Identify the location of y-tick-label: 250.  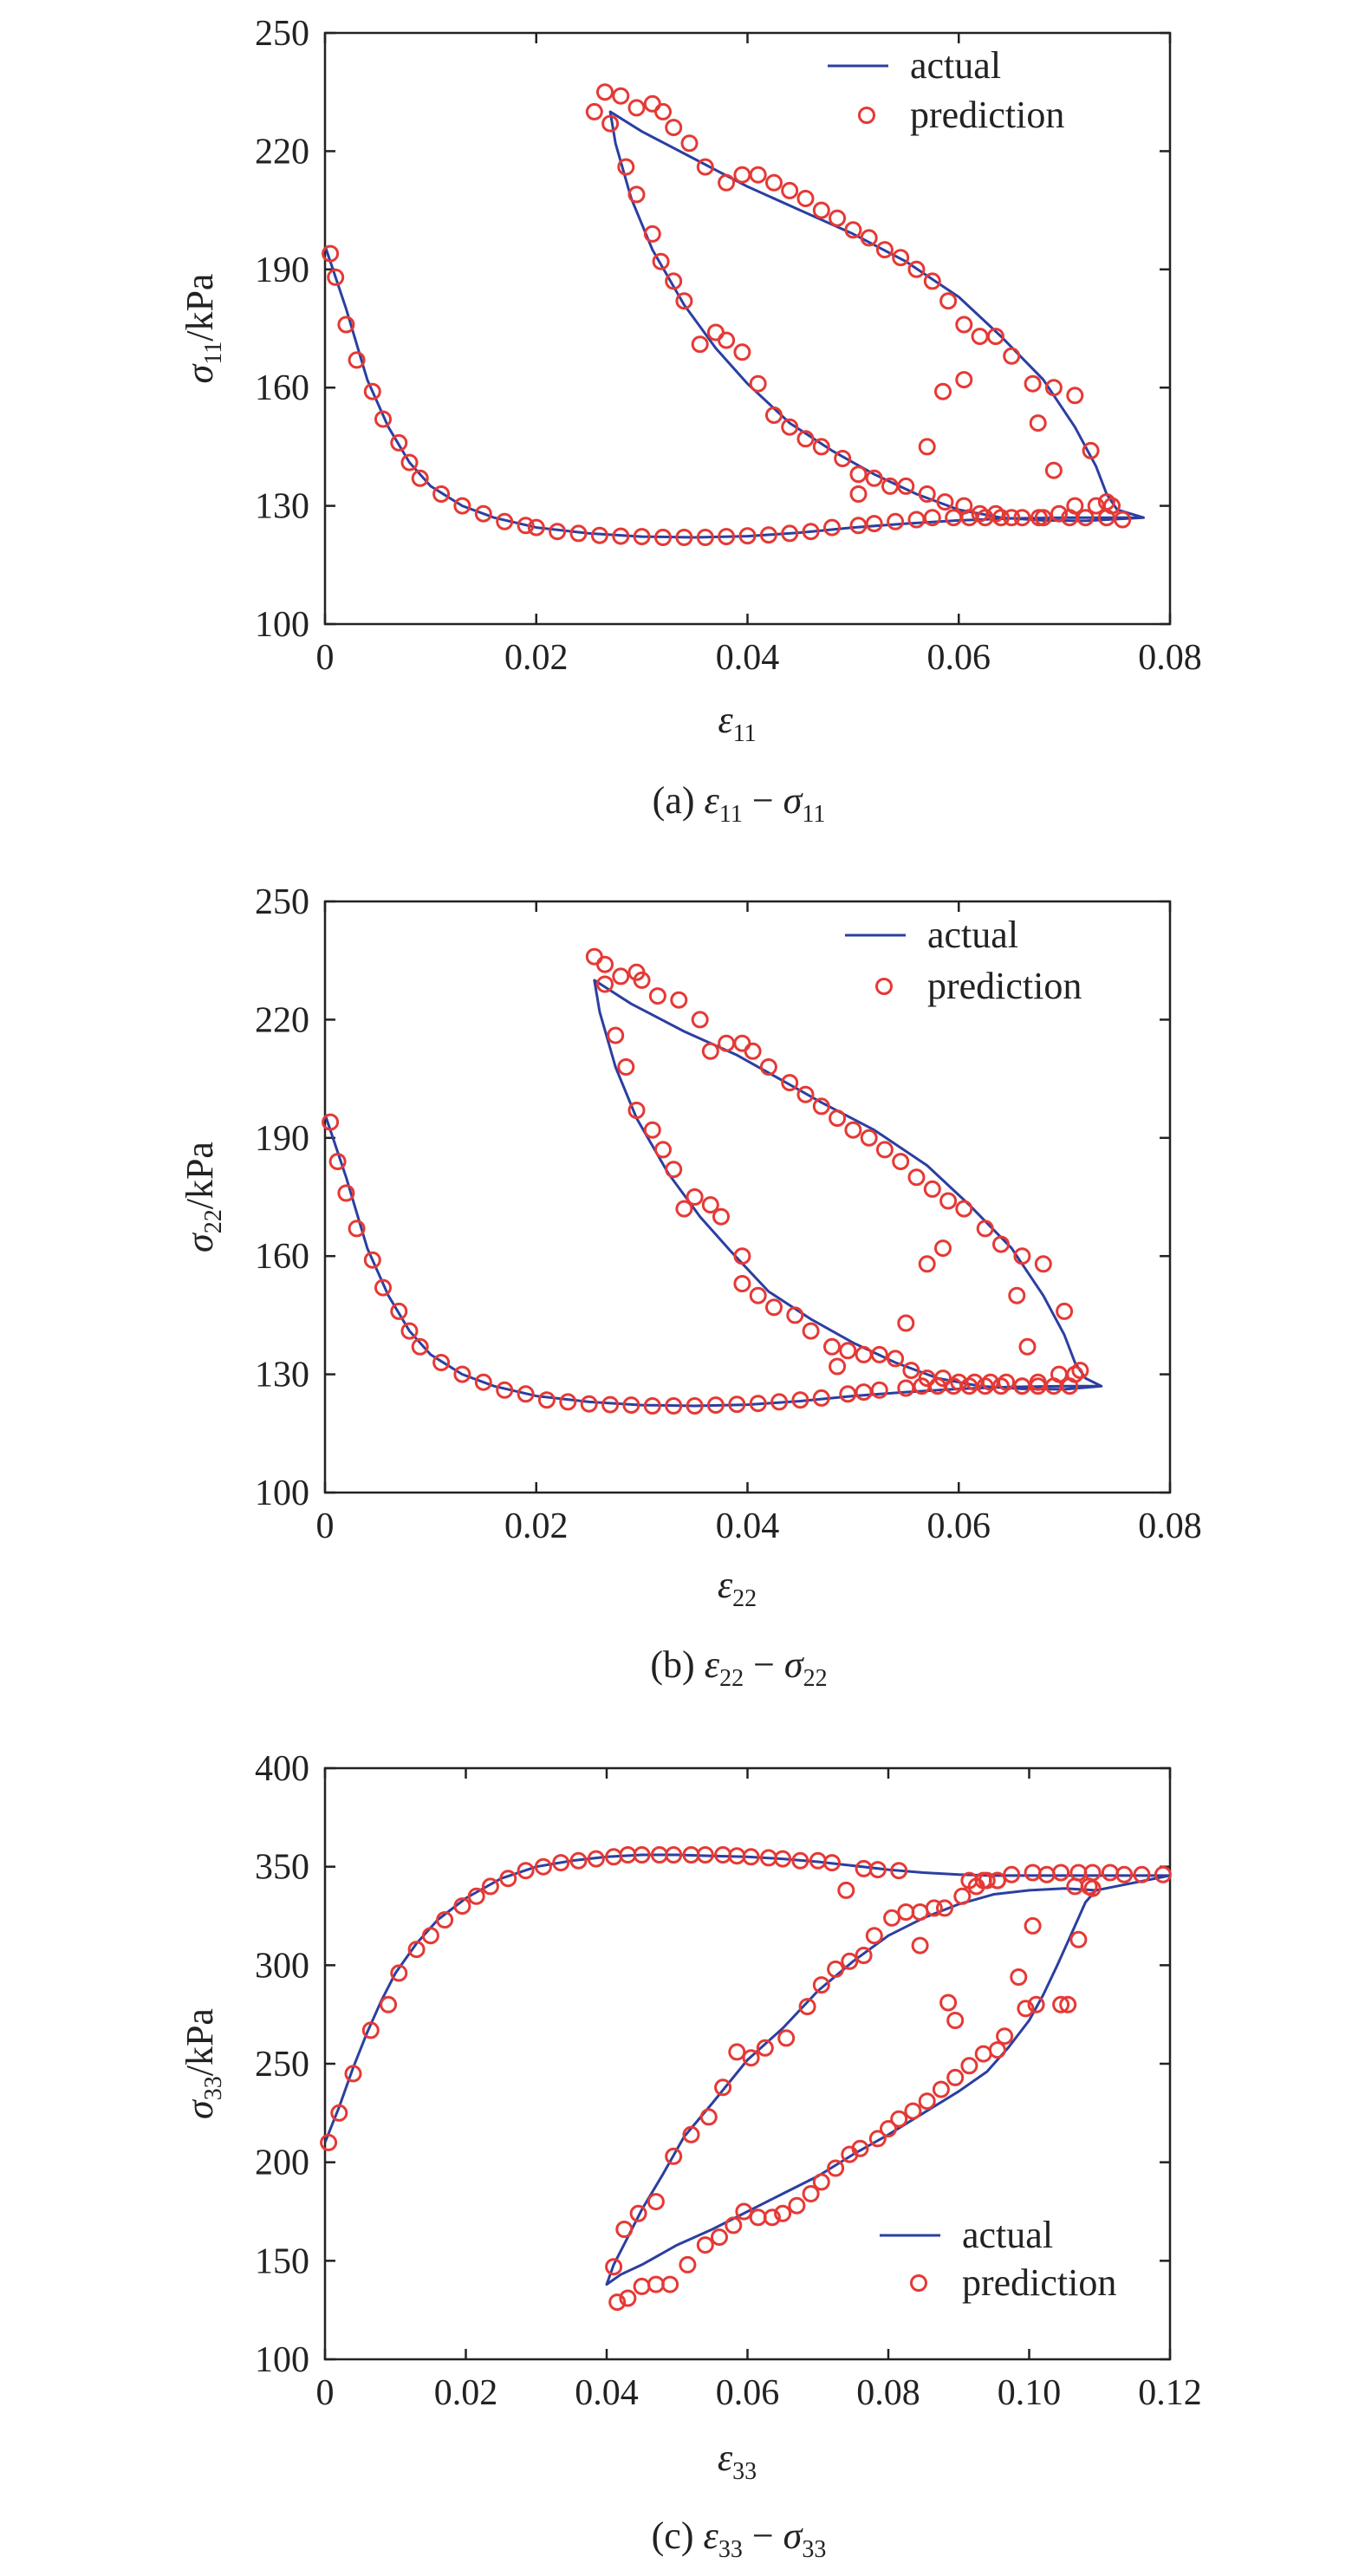
(282, 2065).